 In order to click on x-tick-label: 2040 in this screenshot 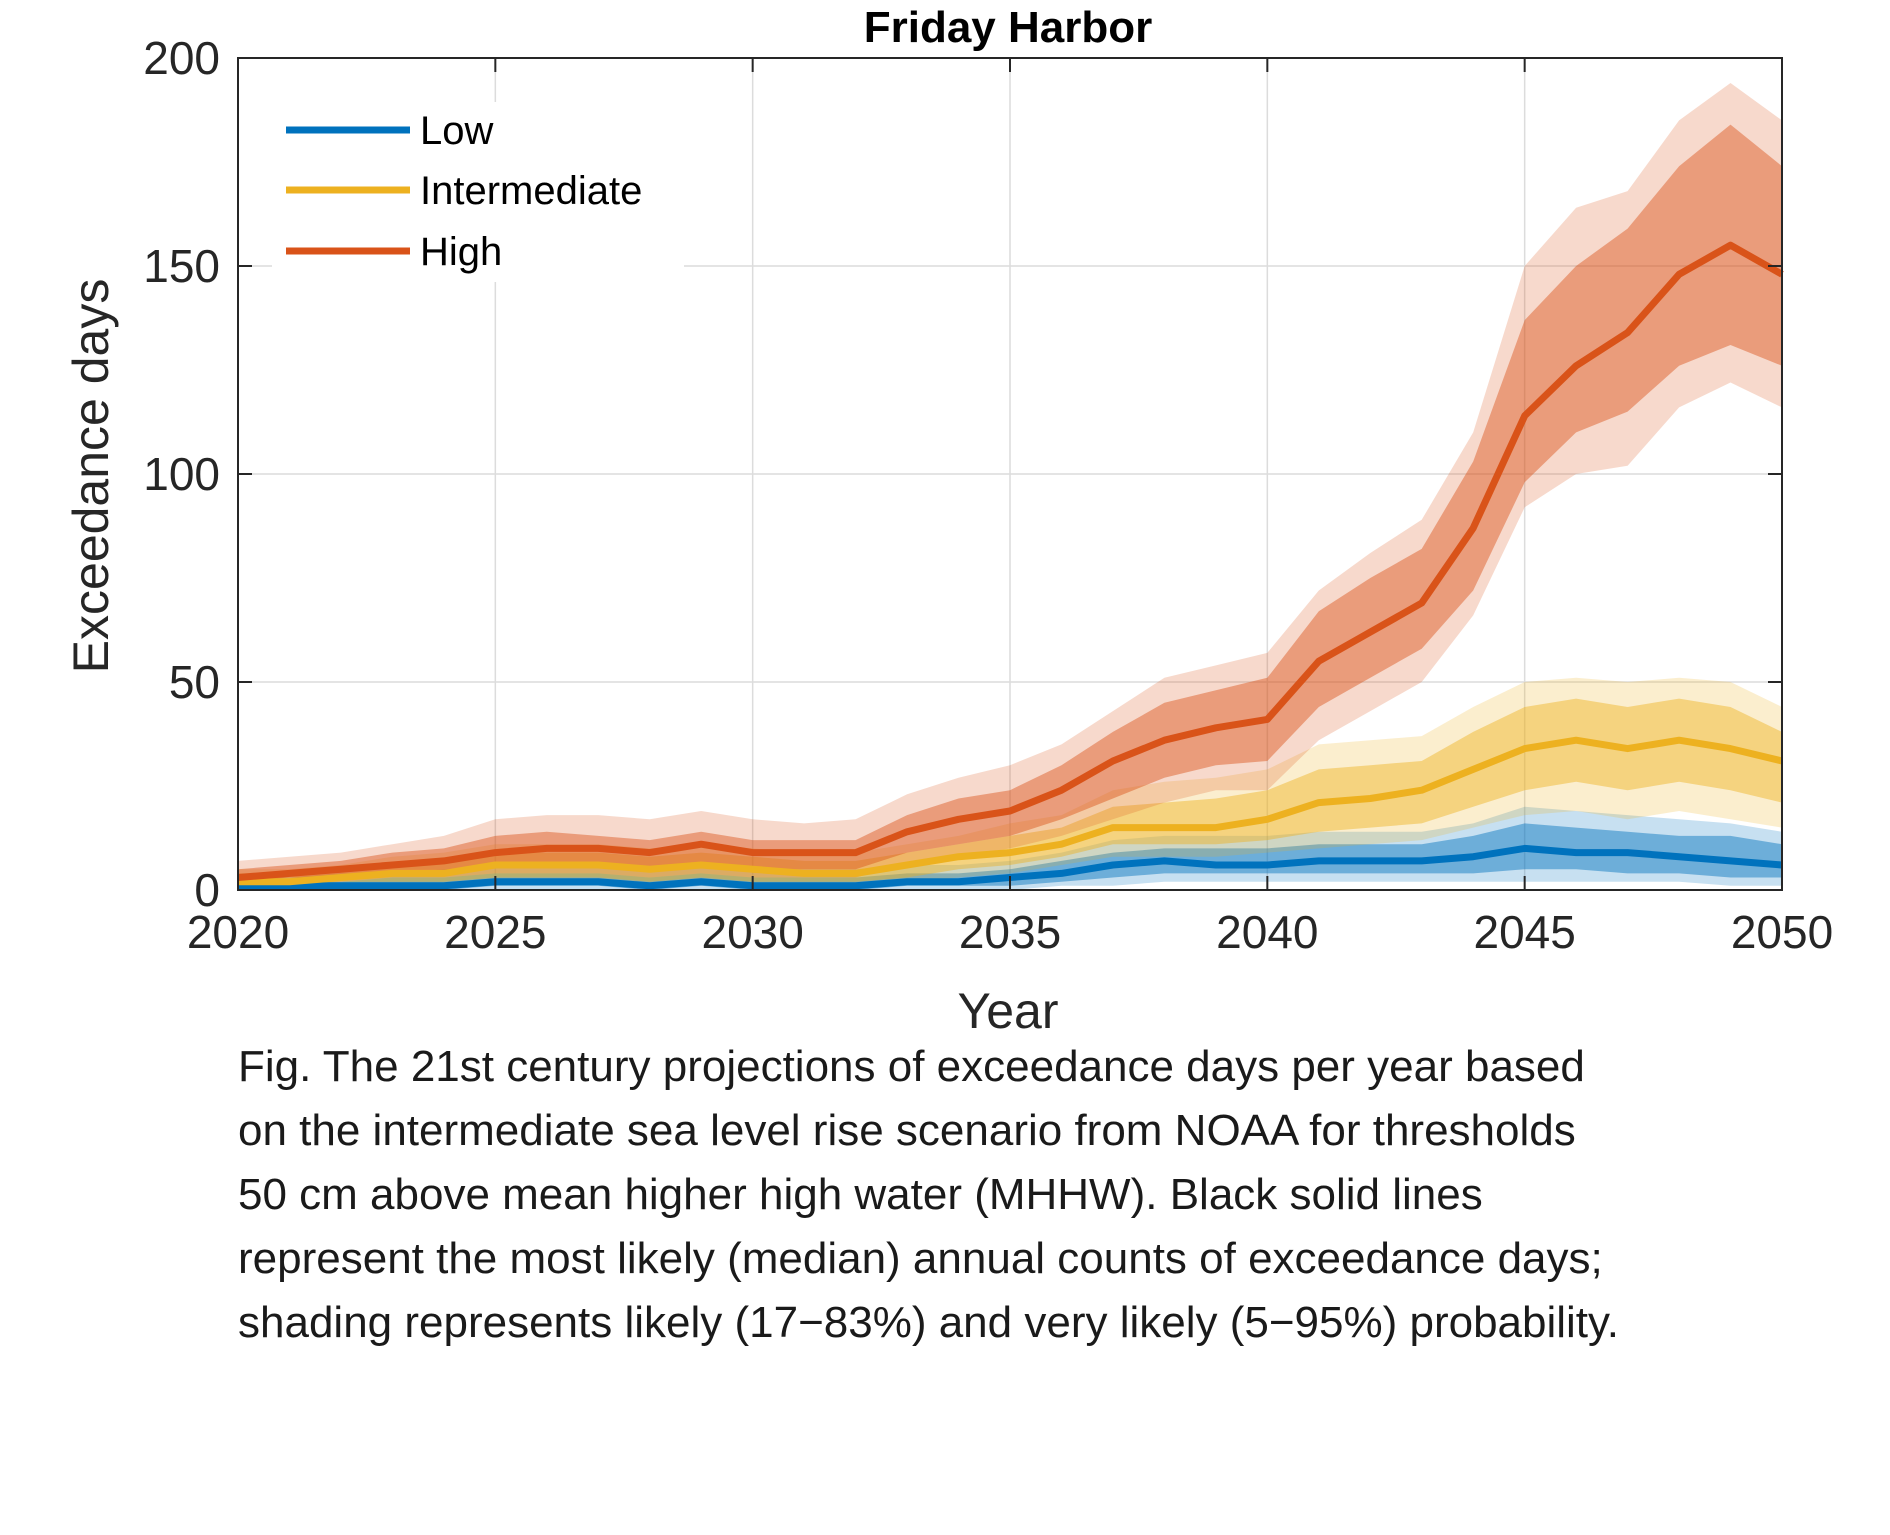, I will do `click(1267, 932)`.